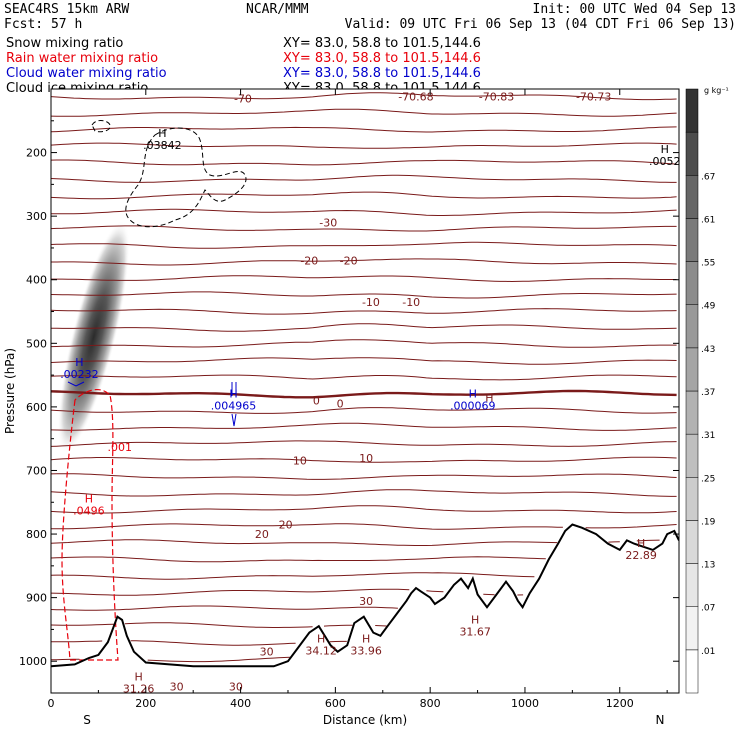 Image resolution: width=740 pixels, height=740 pixels. I want to click on y-tick-label: 500, so click(36, 343).